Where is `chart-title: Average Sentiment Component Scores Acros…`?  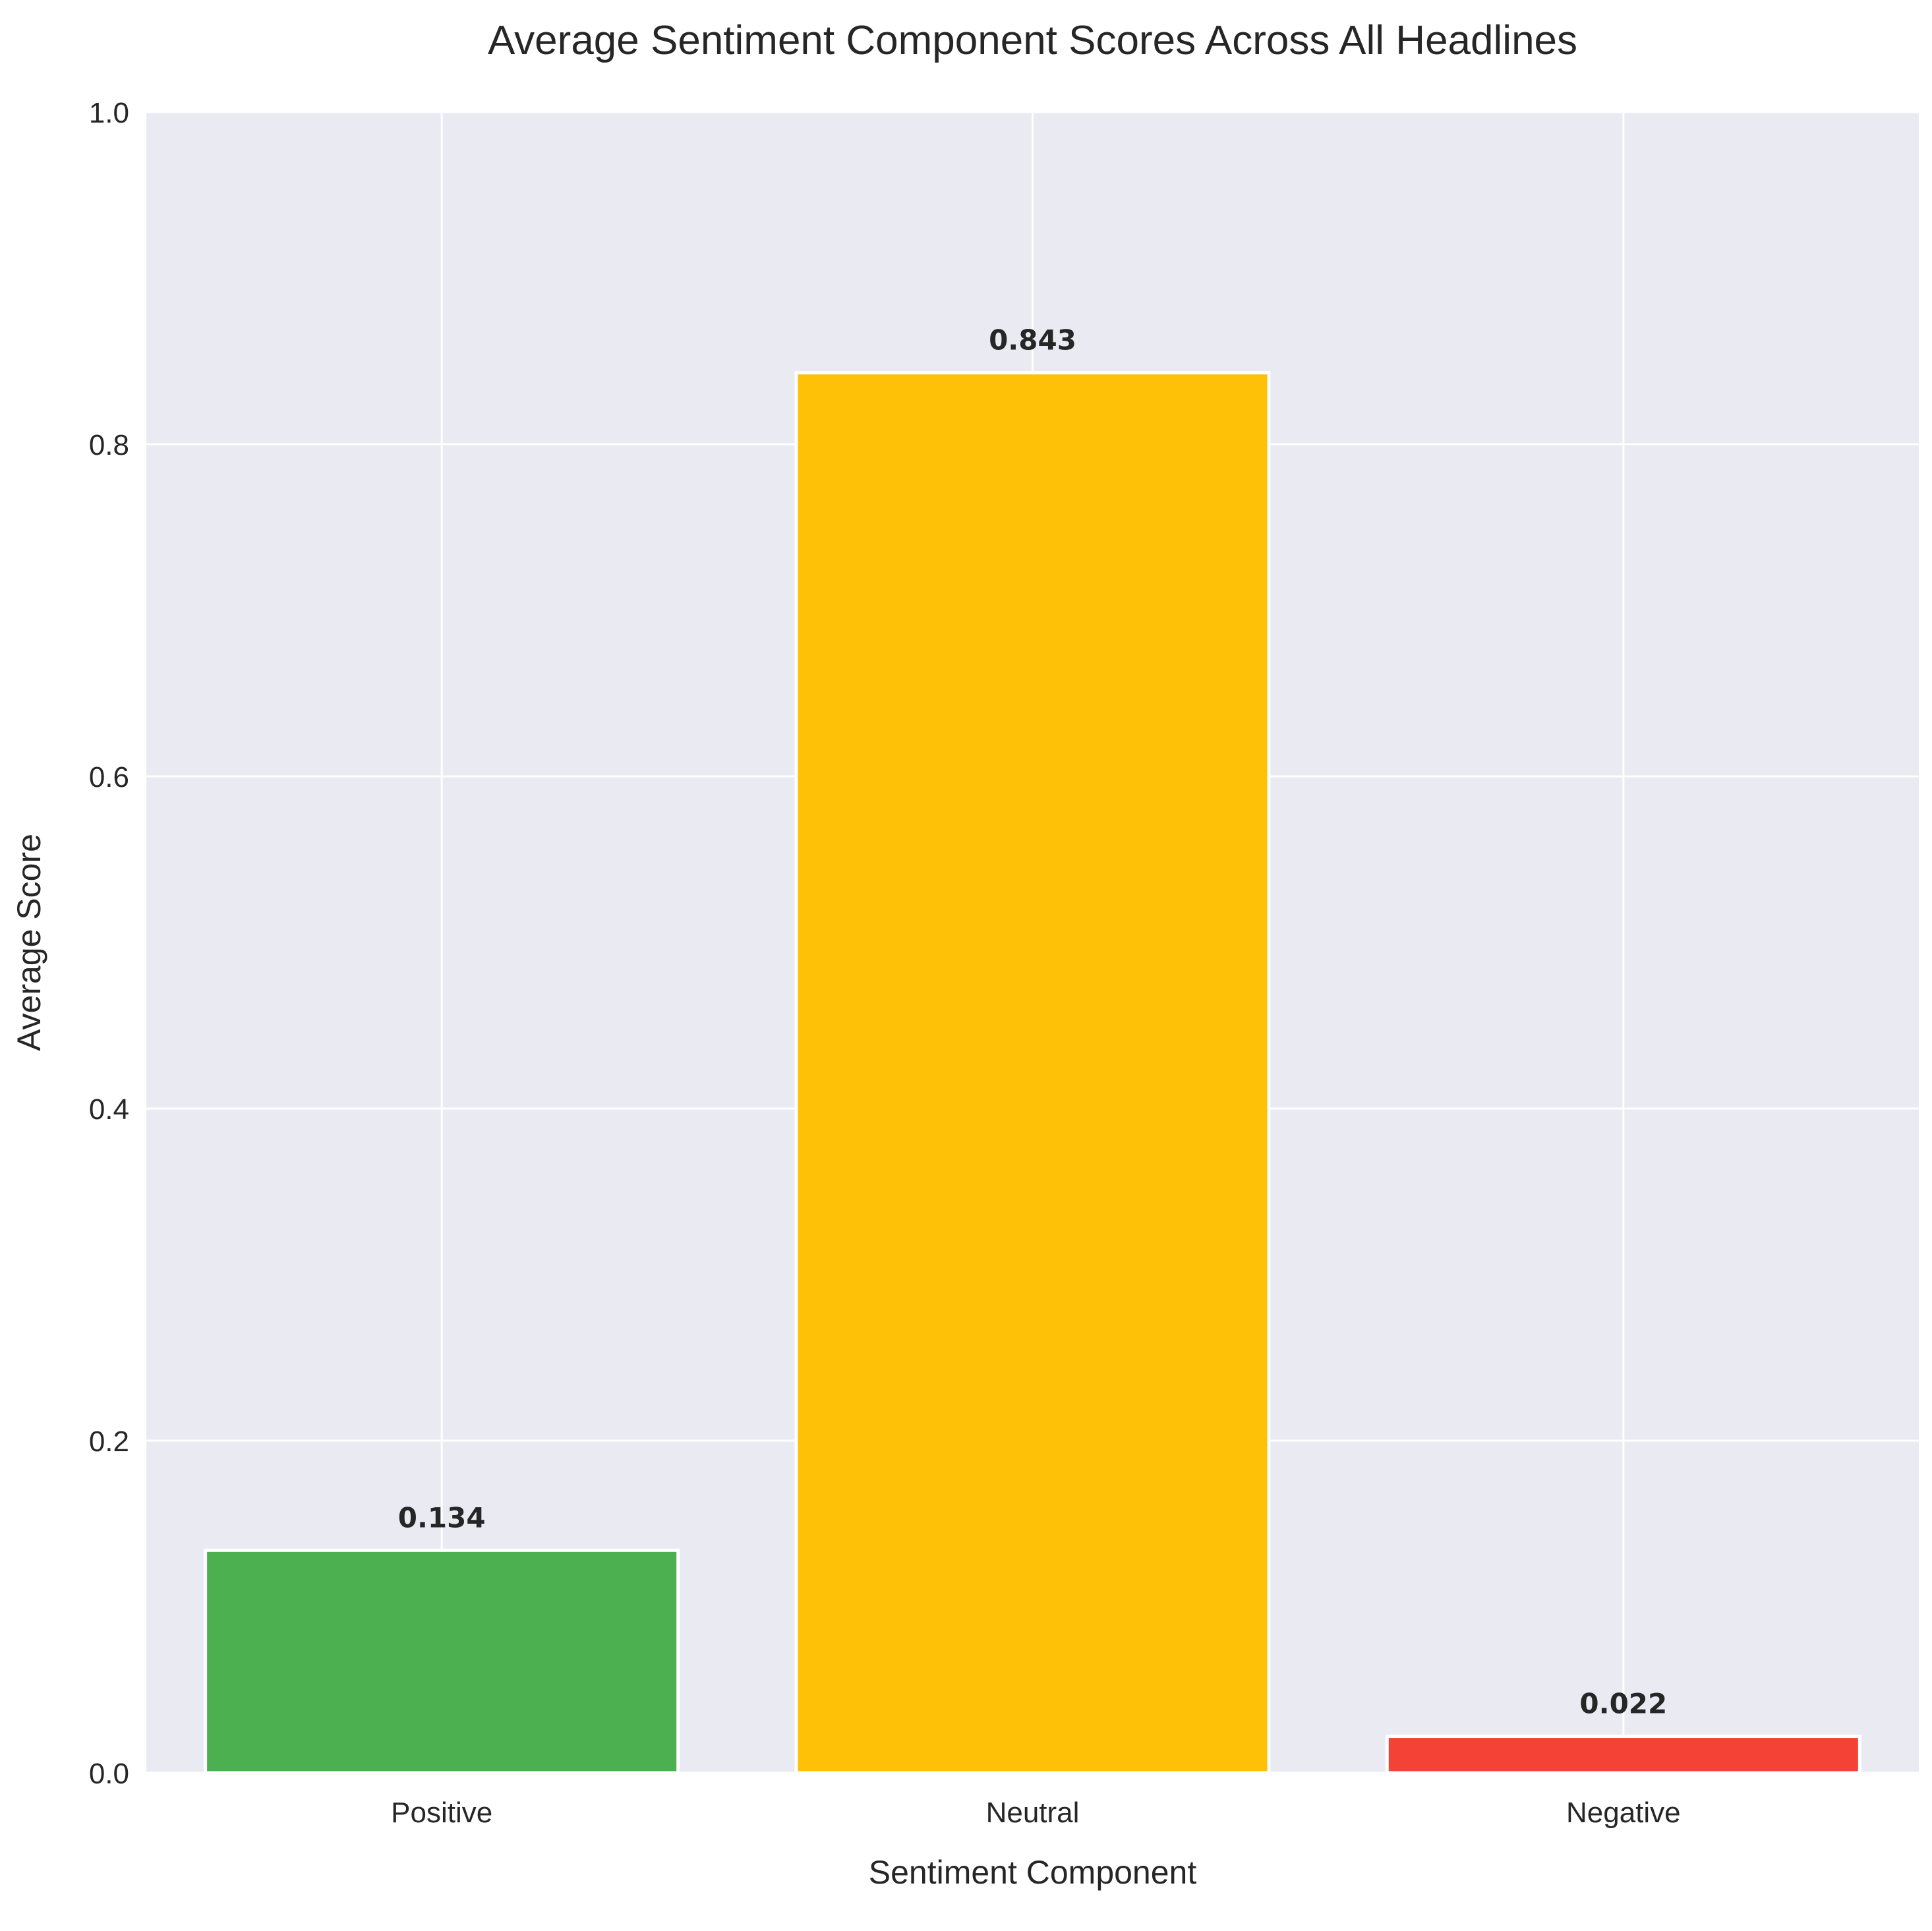 chart-title: Average Sentiment Component Scores Acros… is located at coordinates (1032, 40).